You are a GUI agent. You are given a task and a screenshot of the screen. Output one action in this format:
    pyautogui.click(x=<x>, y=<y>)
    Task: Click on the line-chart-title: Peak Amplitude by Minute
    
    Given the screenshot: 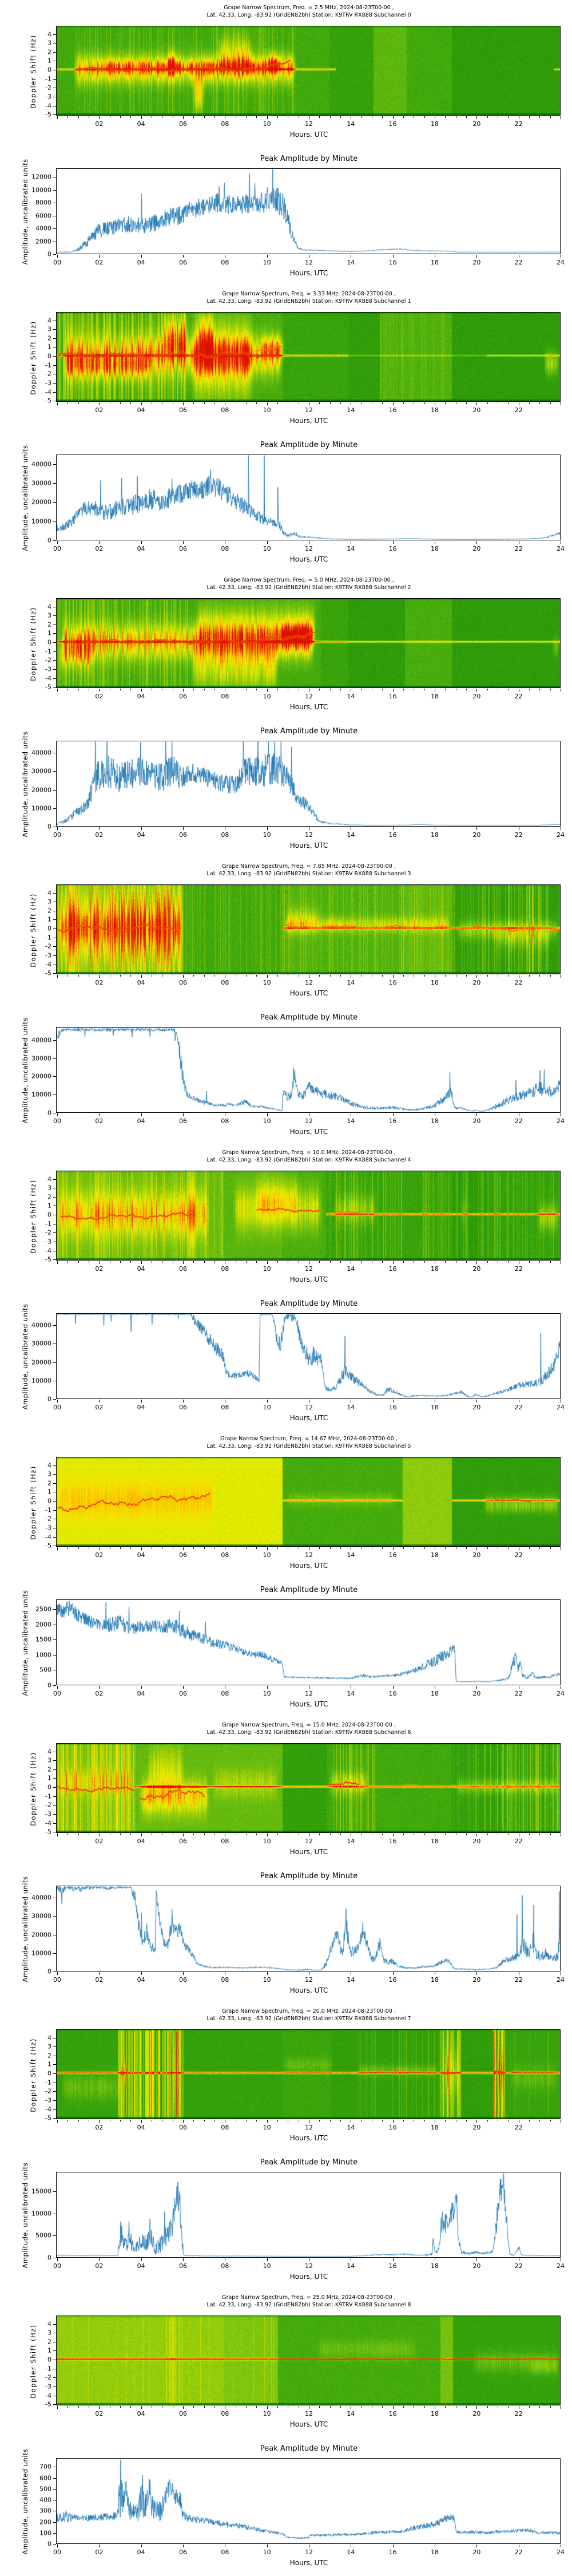 What is the action you would take?
    pyautogui.click(x=309, y=731)
    